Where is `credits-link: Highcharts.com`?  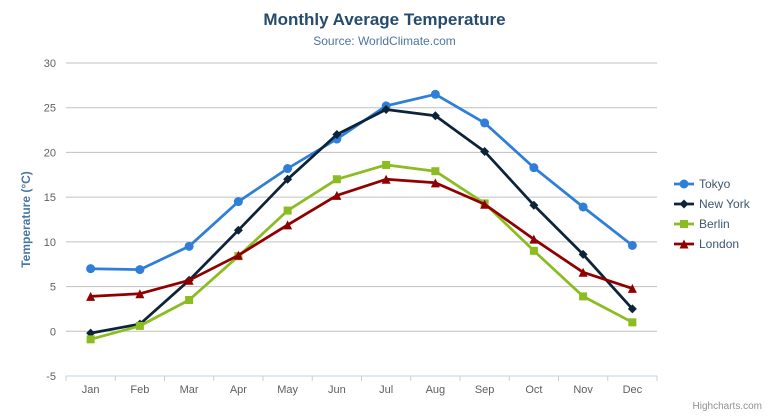 credits-link: Highcharts.com is located at coordinates (727, 406).